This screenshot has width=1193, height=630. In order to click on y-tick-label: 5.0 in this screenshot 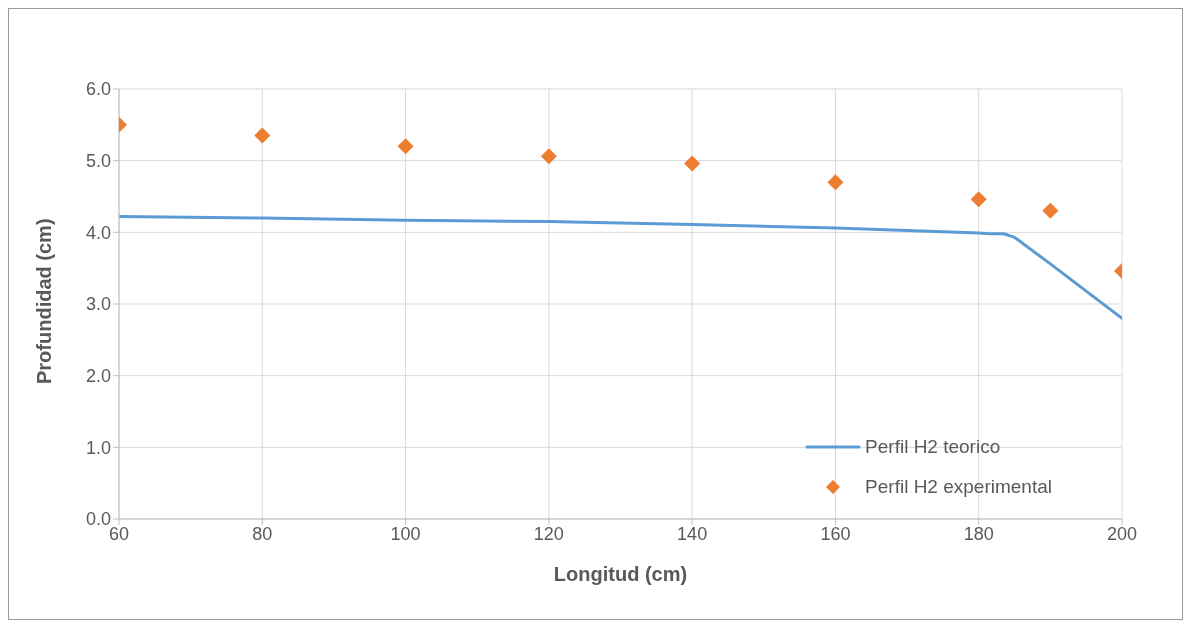, I will do `click(98, 161)`.